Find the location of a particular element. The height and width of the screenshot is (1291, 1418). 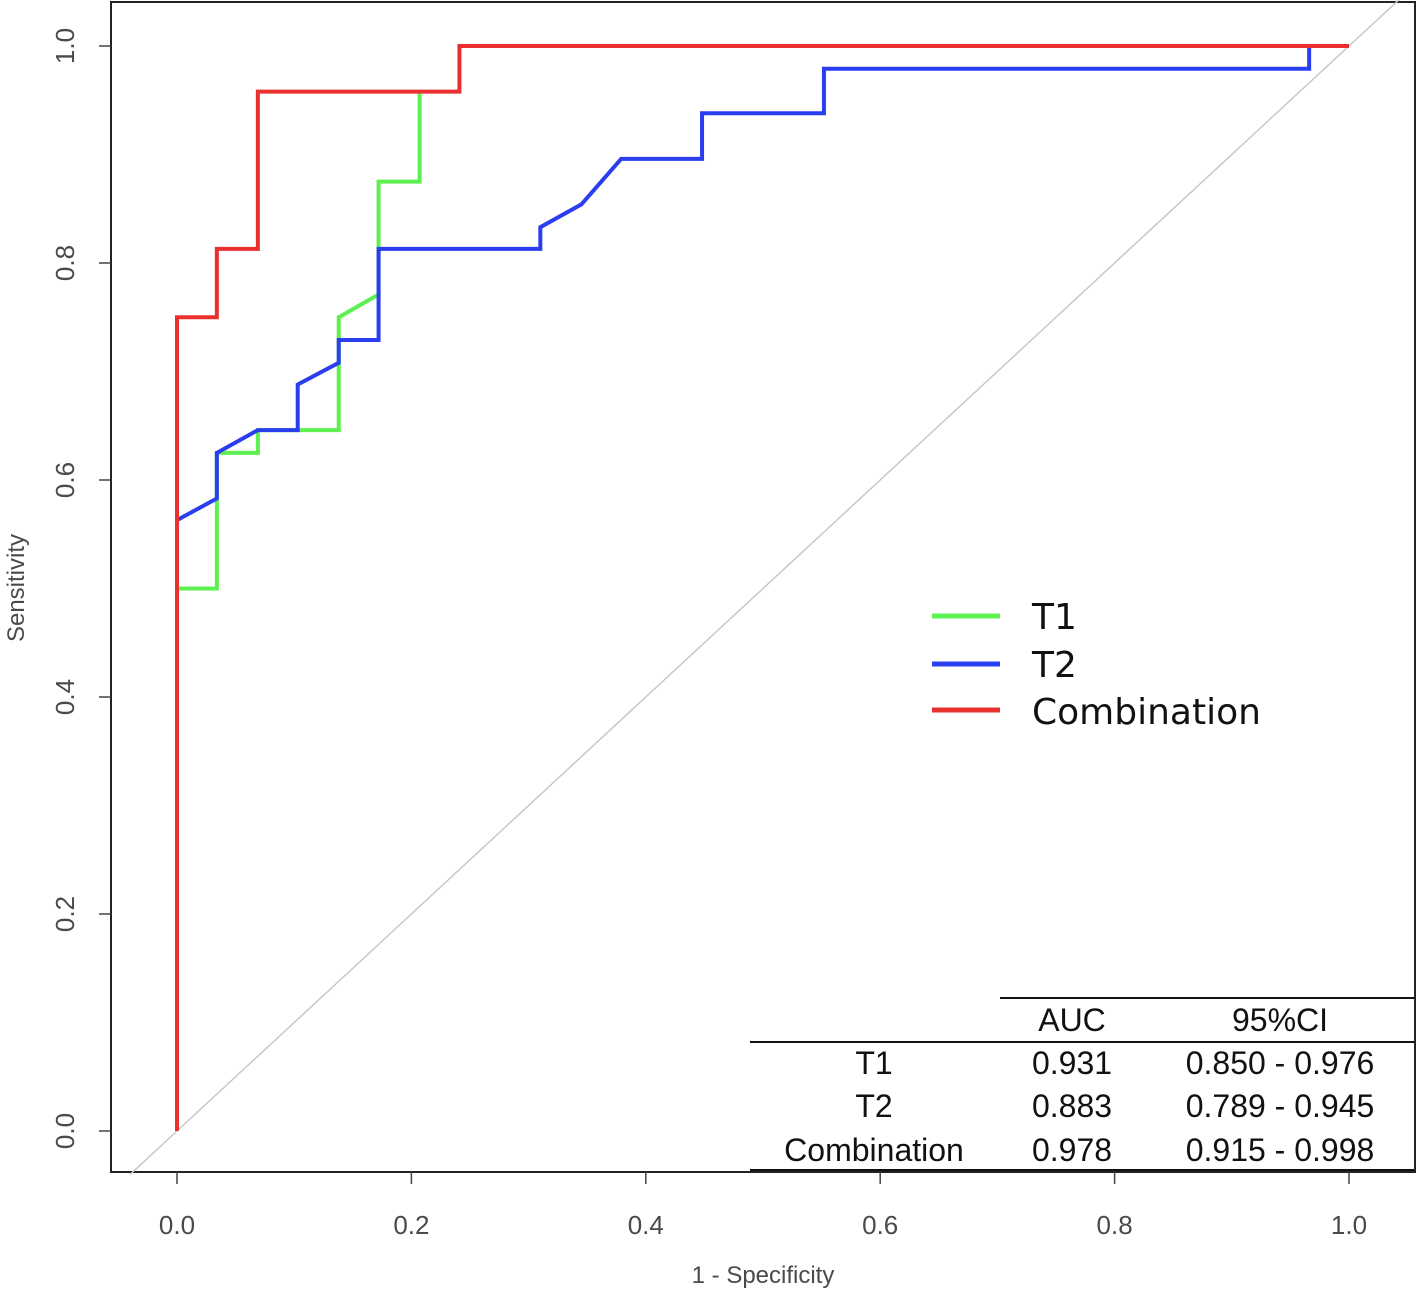

y-tick-label: 1.0 is located at coordinates (65, 46).